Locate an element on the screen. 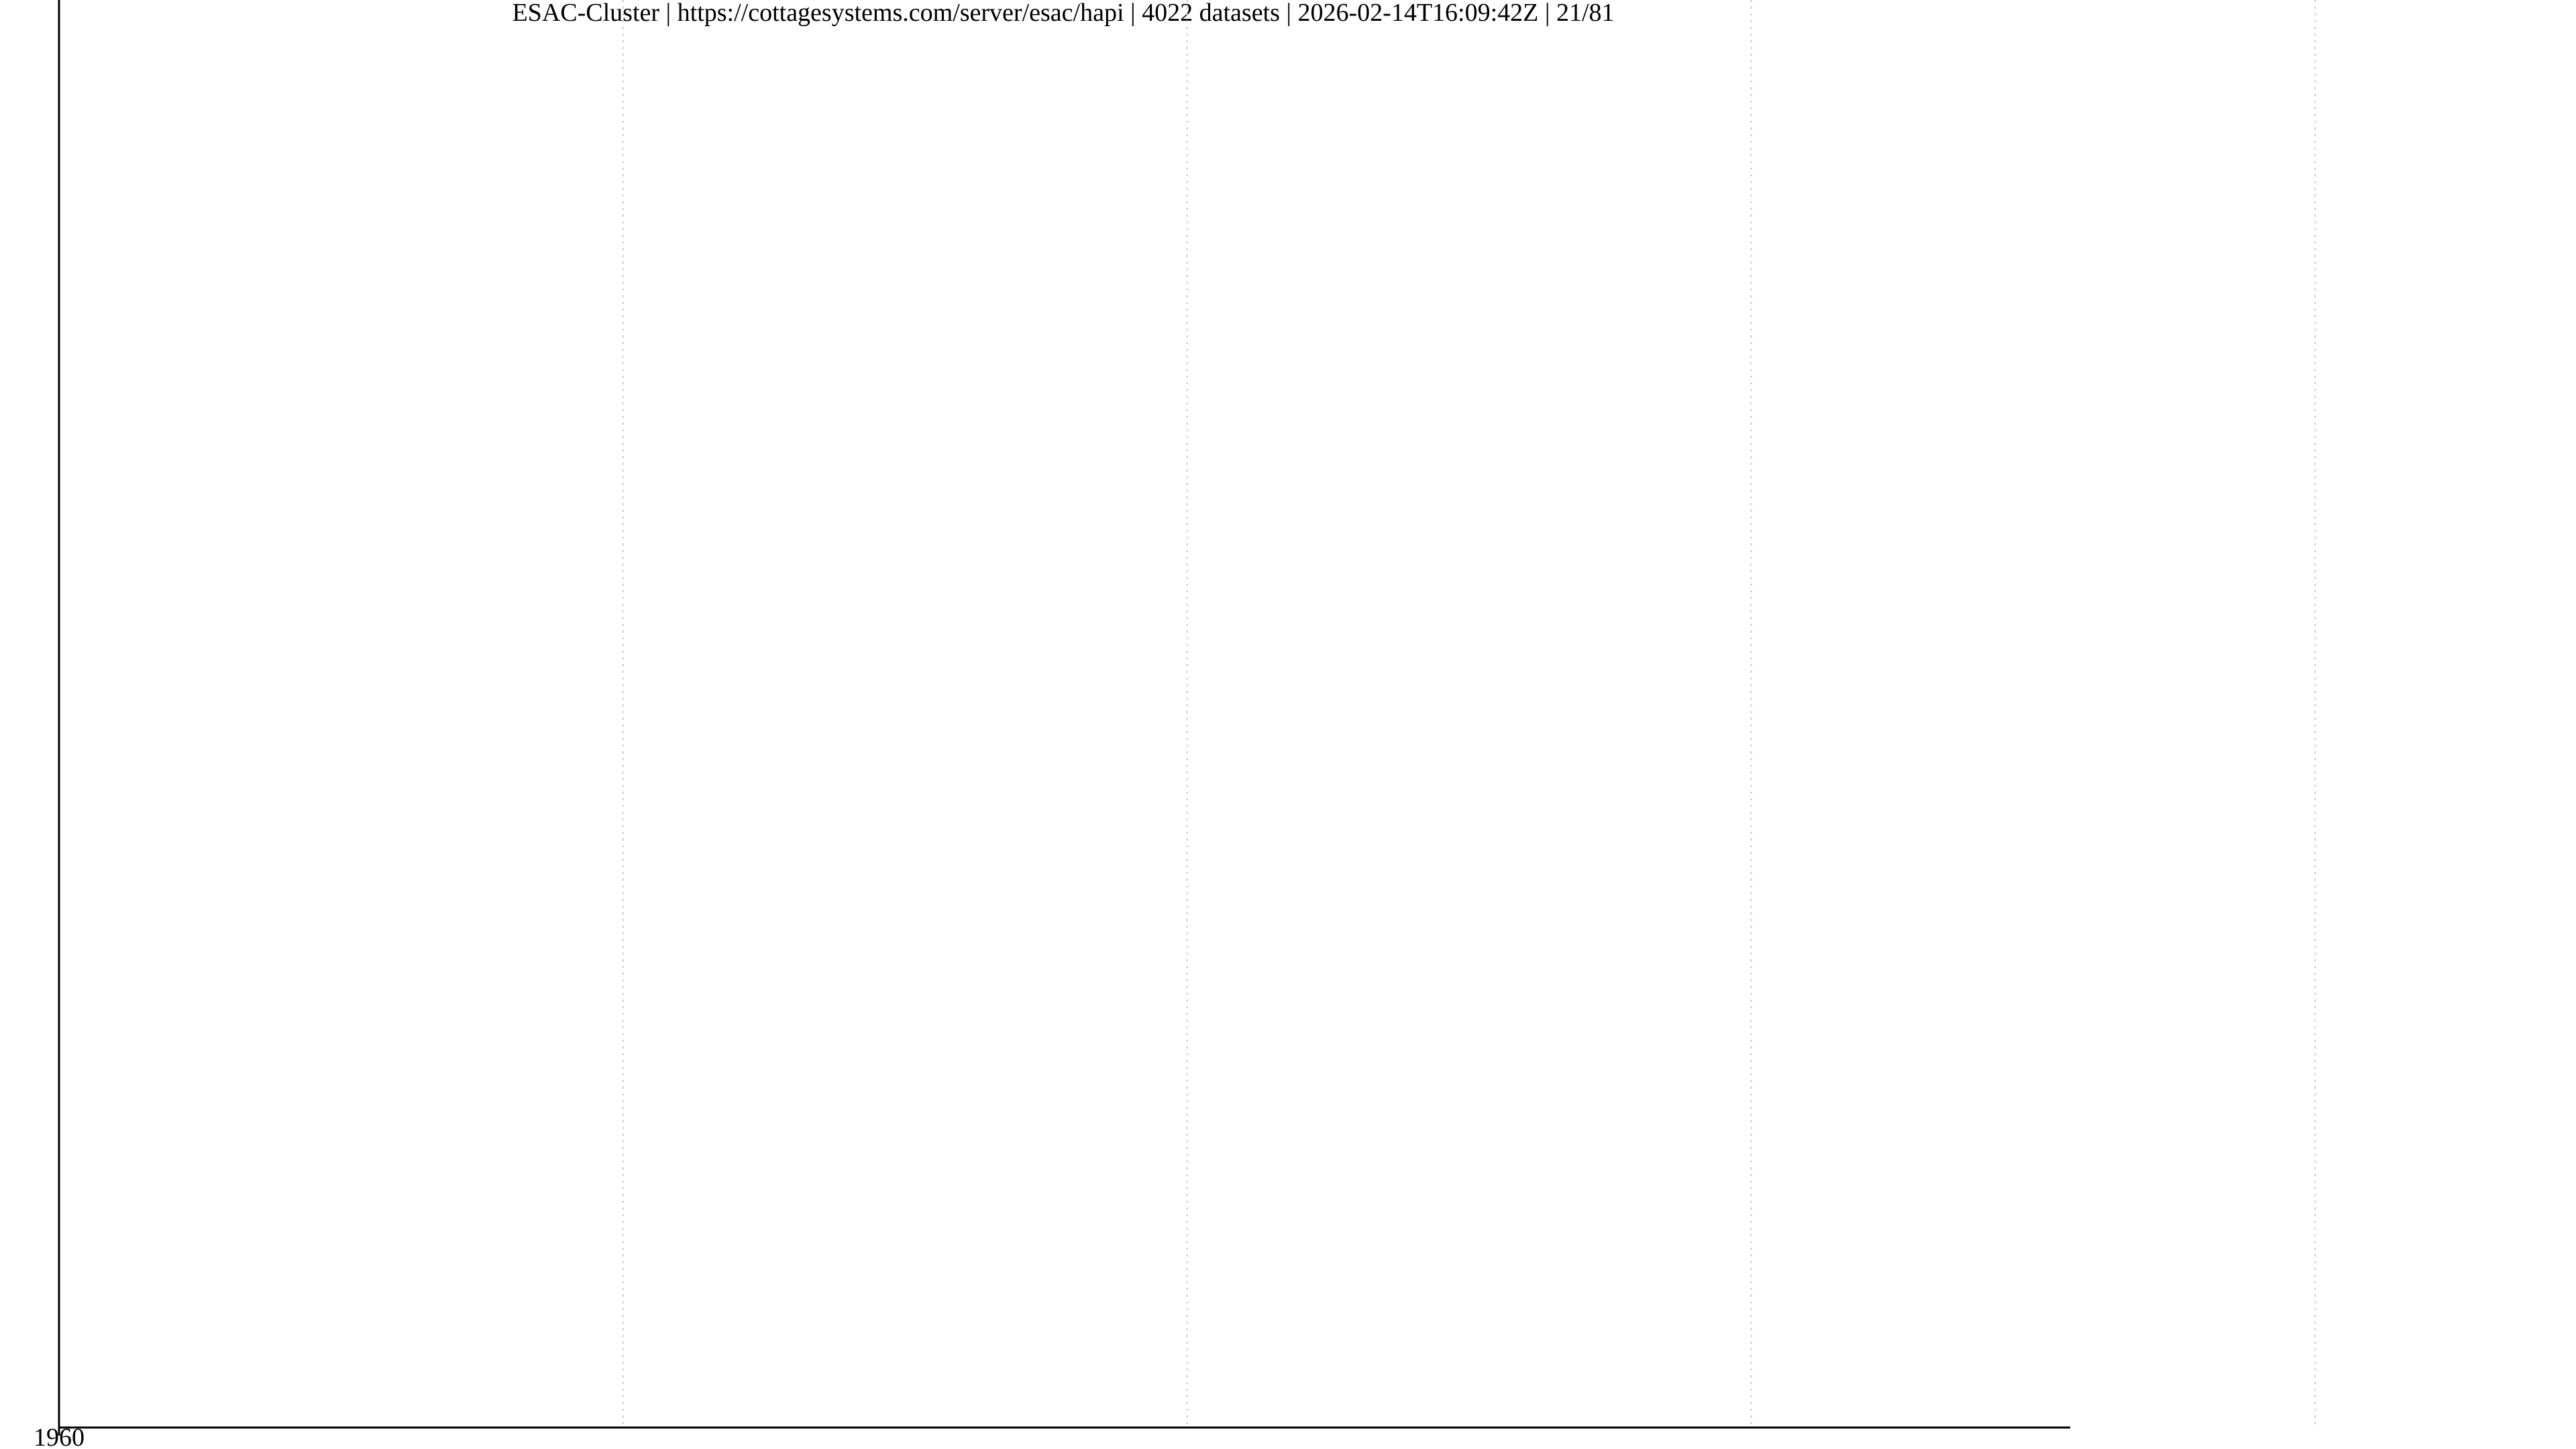  x-tick-label: 1960 is located at coordinates (59, 1436).